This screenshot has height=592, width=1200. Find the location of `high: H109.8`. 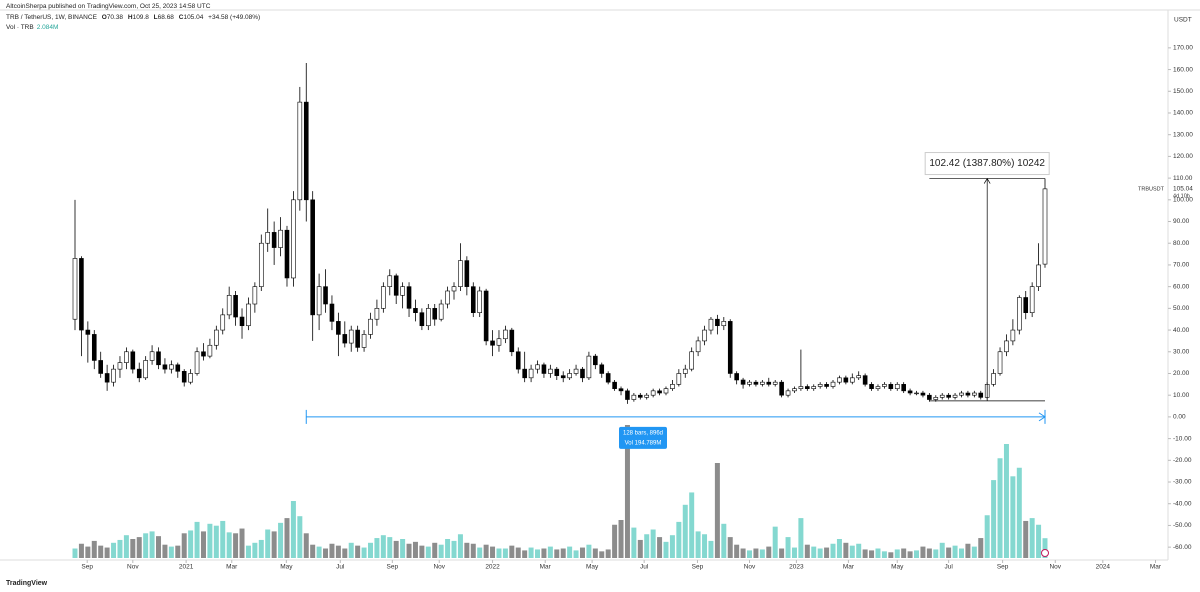

high: H109.8 is located at coordinates (138, 17).